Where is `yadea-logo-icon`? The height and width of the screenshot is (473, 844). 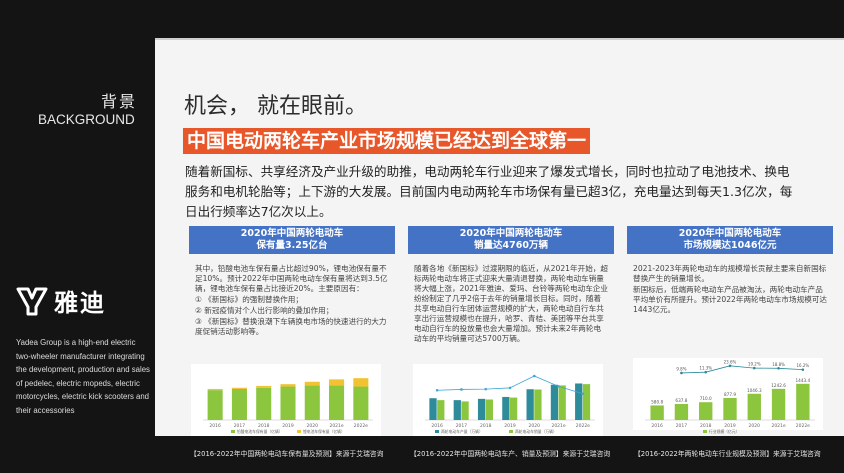 yadea-logo-icon is located at coordinates (32, 301).